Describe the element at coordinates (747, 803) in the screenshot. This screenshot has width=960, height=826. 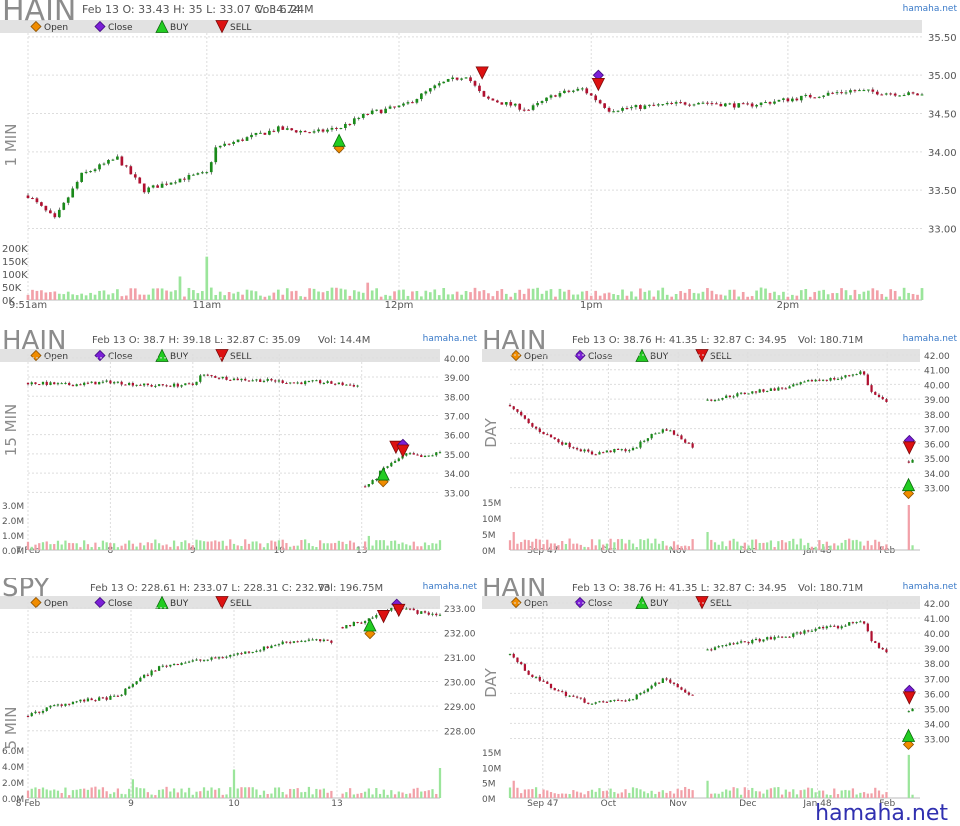
I see `x-tick-label: Dec` at that location.